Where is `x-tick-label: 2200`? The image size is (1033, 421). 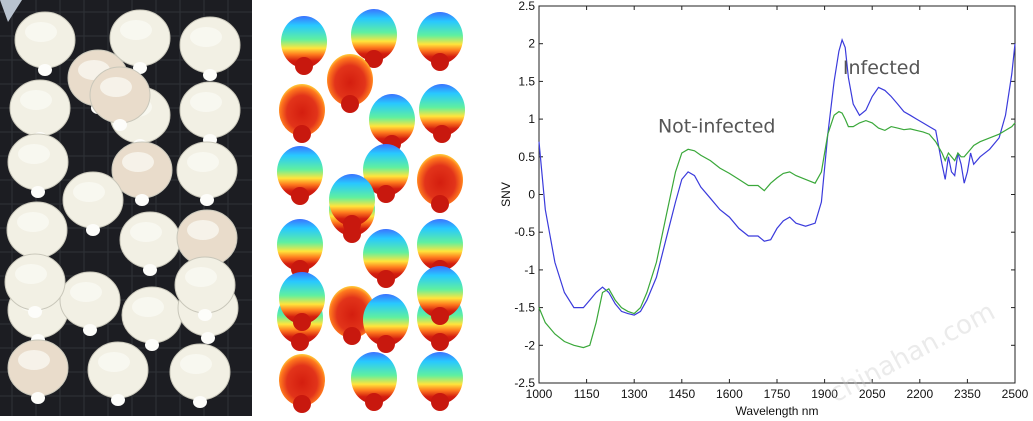 x-tick-label: 2200 is located at coordinates (919, 394).